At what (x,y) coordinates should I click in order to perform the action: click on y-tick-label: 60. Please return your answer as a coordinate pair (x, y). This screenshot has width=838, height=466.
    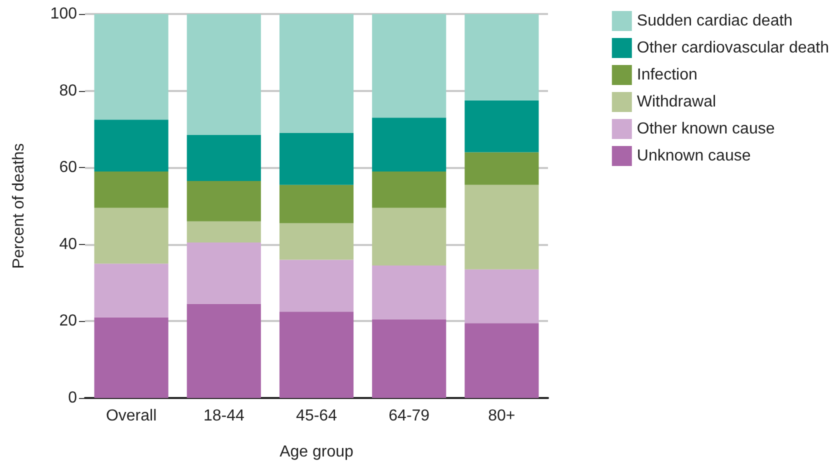
    Looking at the image, I should click on (68, 167).